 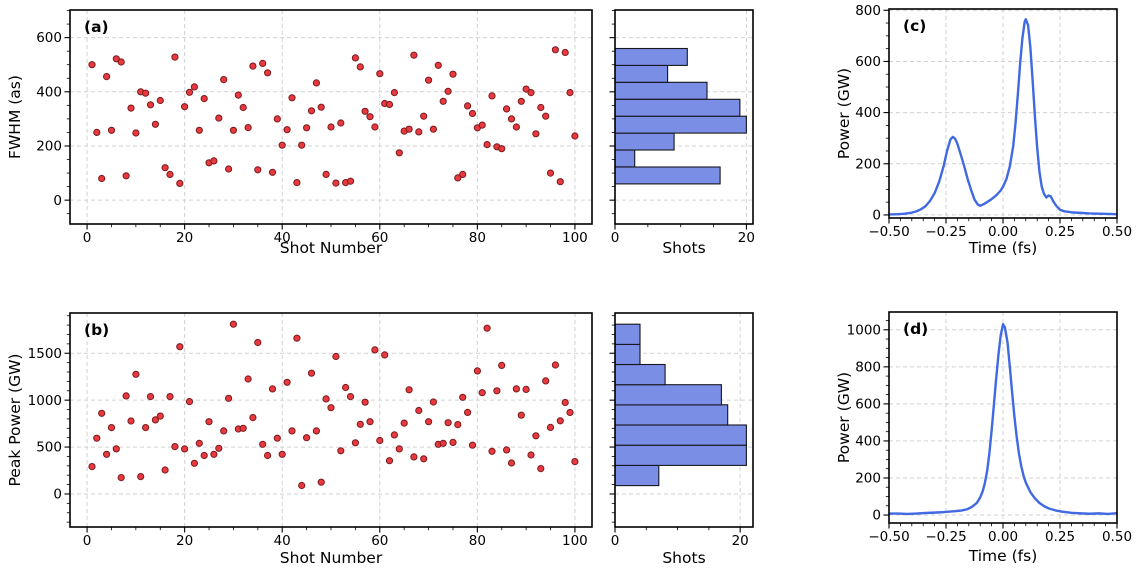 What do you see at coordinates (49, 448) in the screenshot?
I see `svg-text: 500` at bounding box center [49, 448].